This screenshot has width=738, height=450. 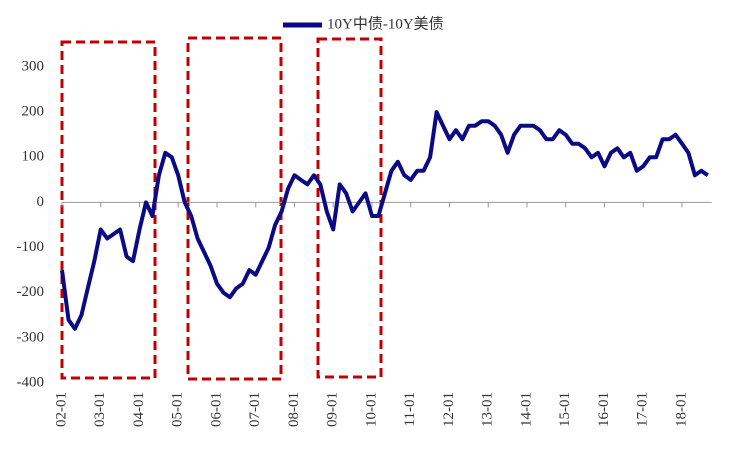 What do you see at coordinates (41, 202) in the screenshot?
I see `y-tick-label: 0` at bounding box center [41, 202].